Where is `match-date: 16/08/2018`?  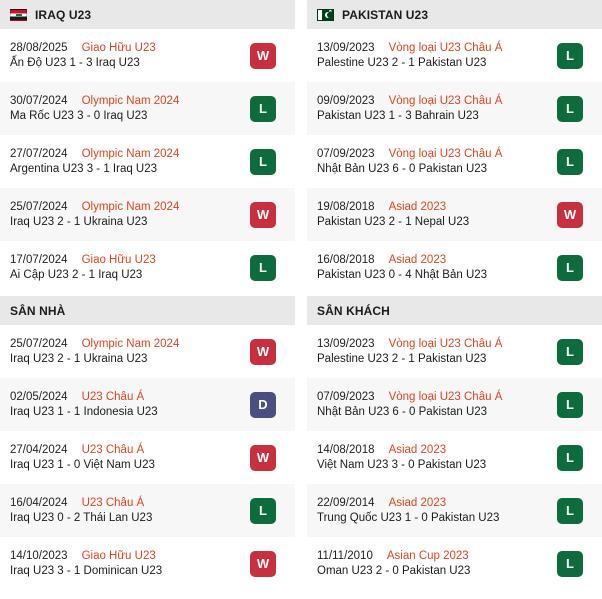
match-date: 16/08/2018 is located at coordinates (346, 260).